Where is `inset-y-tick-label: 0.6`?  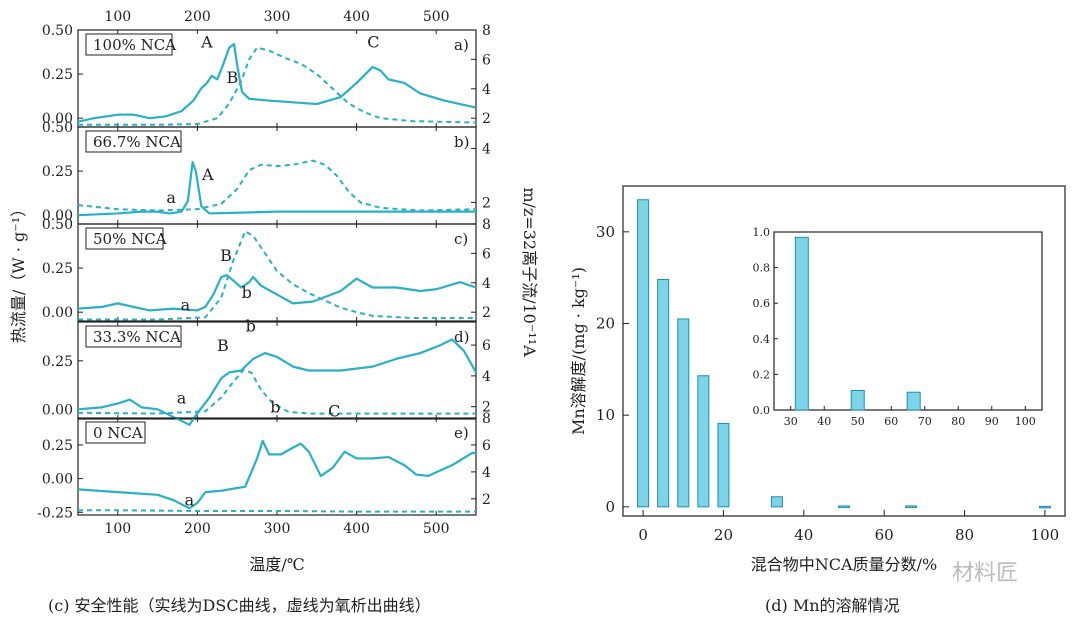 inset-y-tick-label: 0.6 is located at coordinates (762, 303).